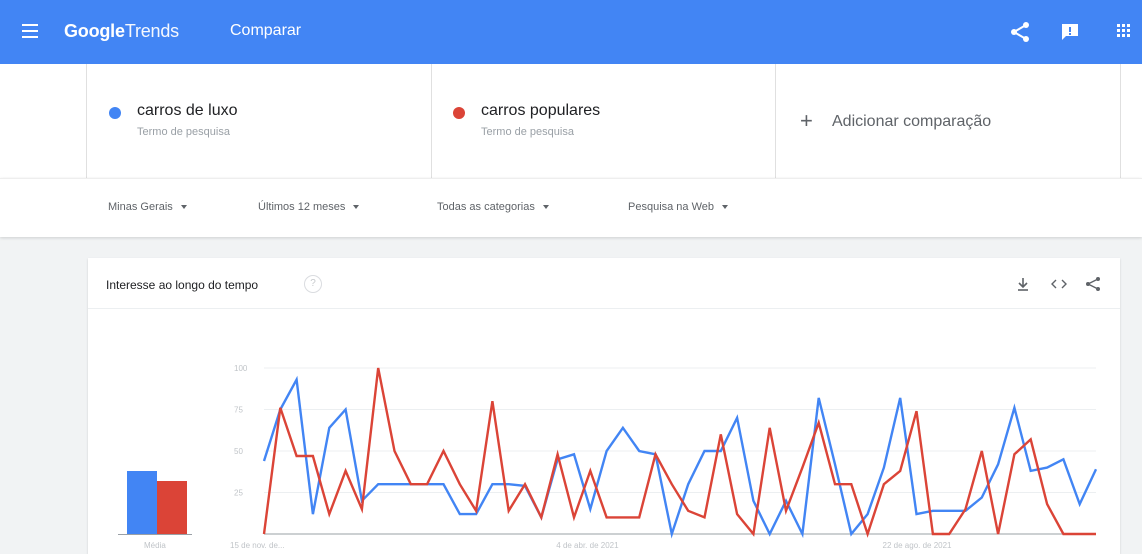 The image size is (1142, 554). What do you see at coordinates (238, 493) in the screenshot?
I see `y-tick-label: 25` at bounding box center [238, 493].